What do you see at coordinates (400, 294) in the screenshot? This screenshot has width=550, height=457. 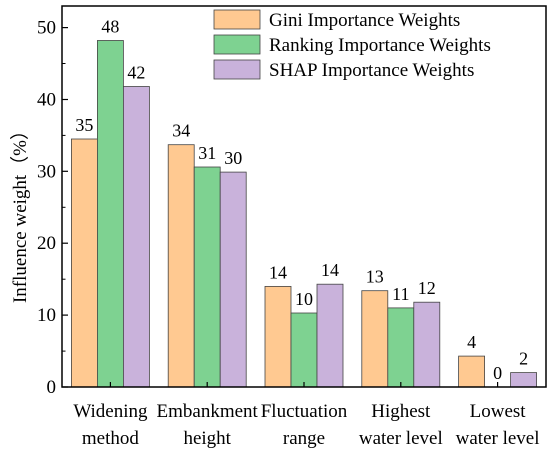 I see `data-label-2-4: 11` at bounding box center [400, 294].